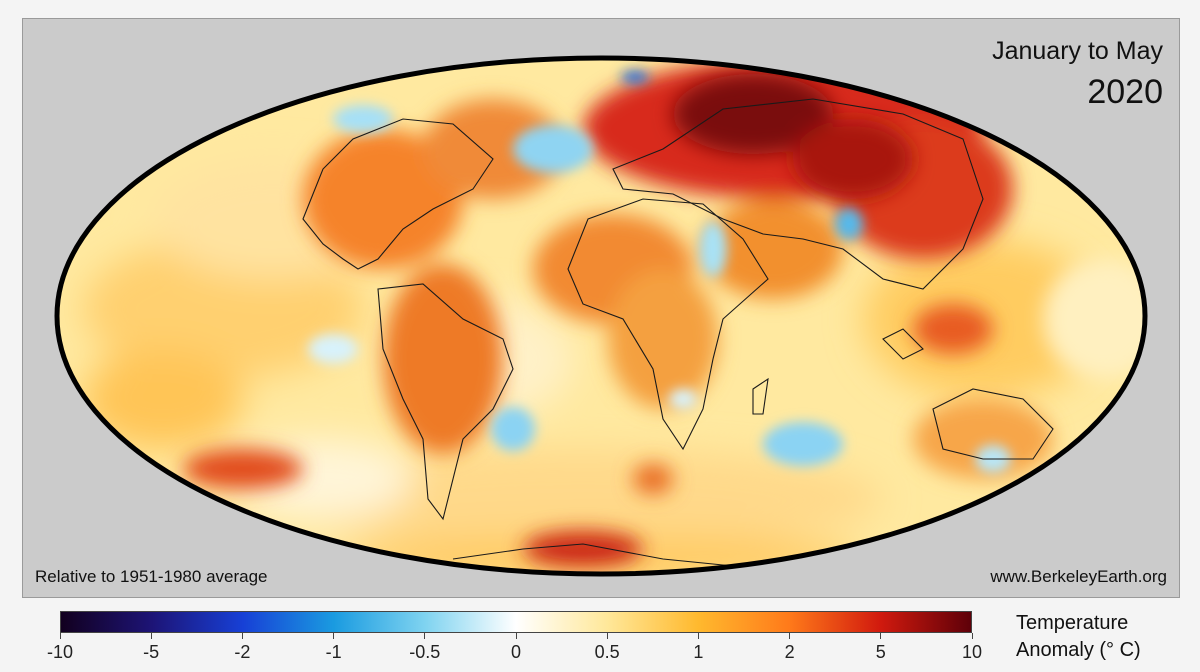 This screenshot has height=672, width=1200. Describe the element at coordinates (151, 652) in the screenshot. I see `colorbar-tick-label: -5` at that location.